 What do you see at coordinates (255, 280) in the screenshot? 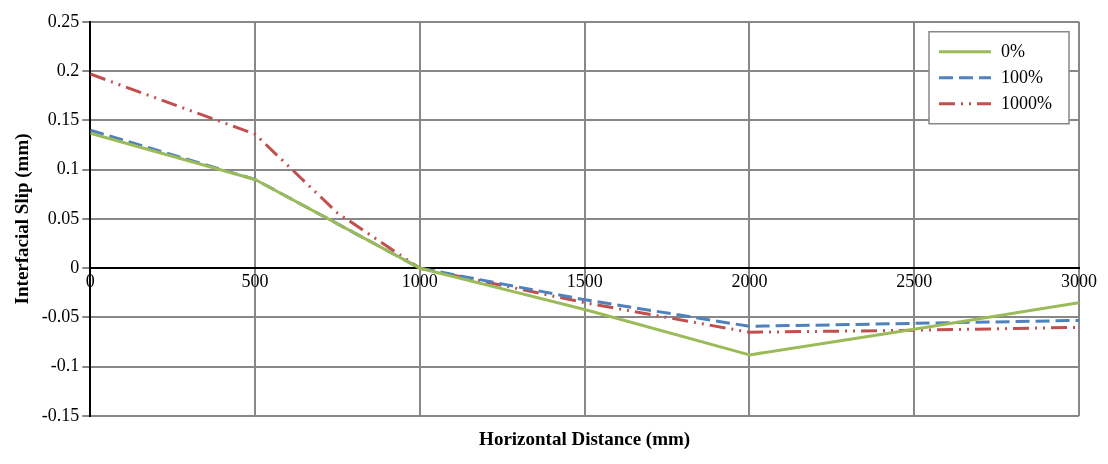
I see `x-tick-label: 500` at bounding box center [255, 280].